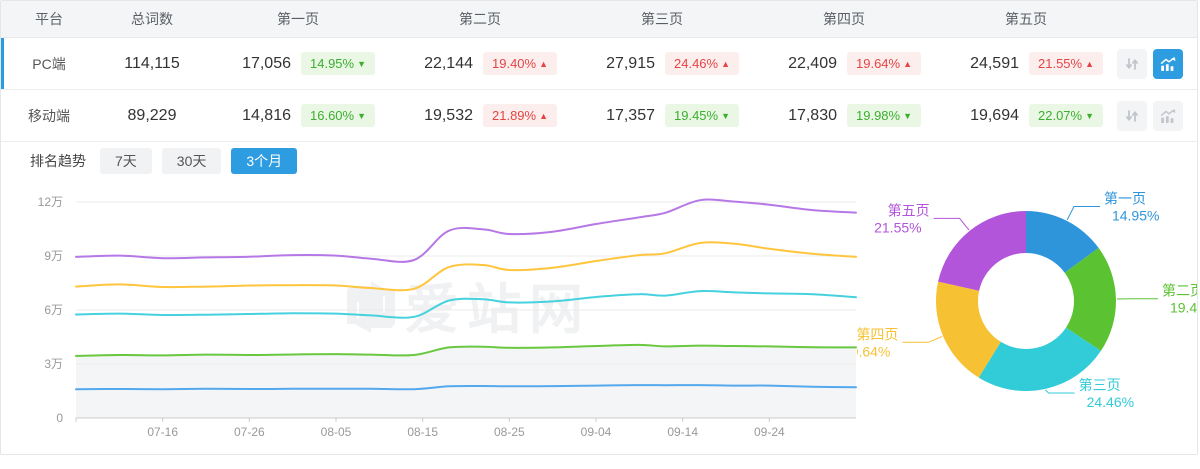 Image resolution: width=1200 pixels, height=469 pixels. What do you see at coordinates (1026, 19) in the screenshot?
I see `col-header-page5: 第五页` at bounding box center [1026, 19].